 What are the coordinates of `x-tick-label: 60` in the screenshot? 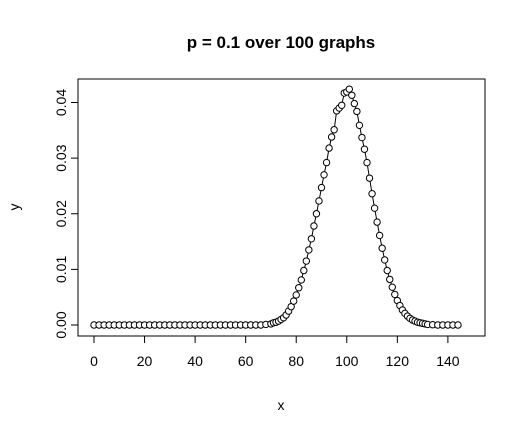 It's located at (246, 361).